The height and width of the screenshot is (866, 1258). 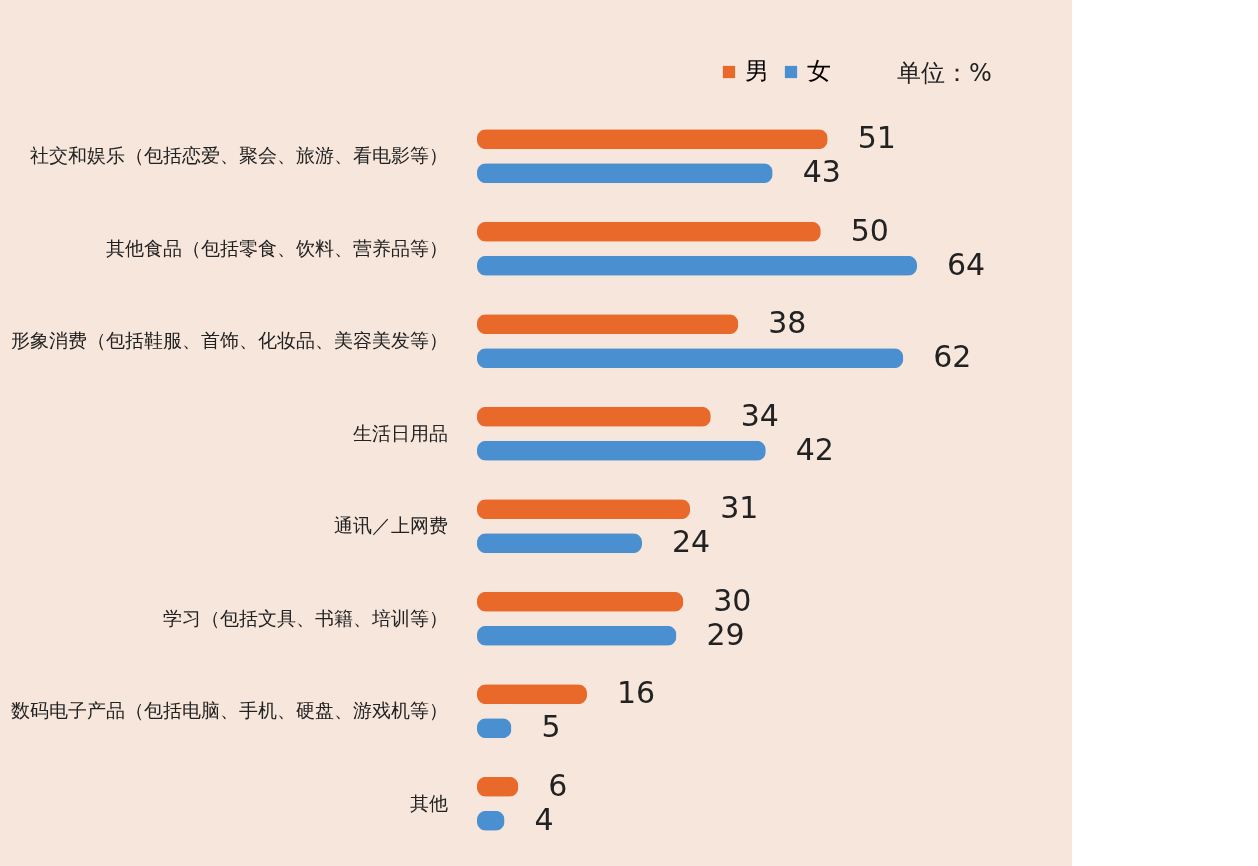 I want to click on y-tick-label: 形象消费（包括鞋服、首饰、化妆品、美容美发等）, so click(x=229, y=340).